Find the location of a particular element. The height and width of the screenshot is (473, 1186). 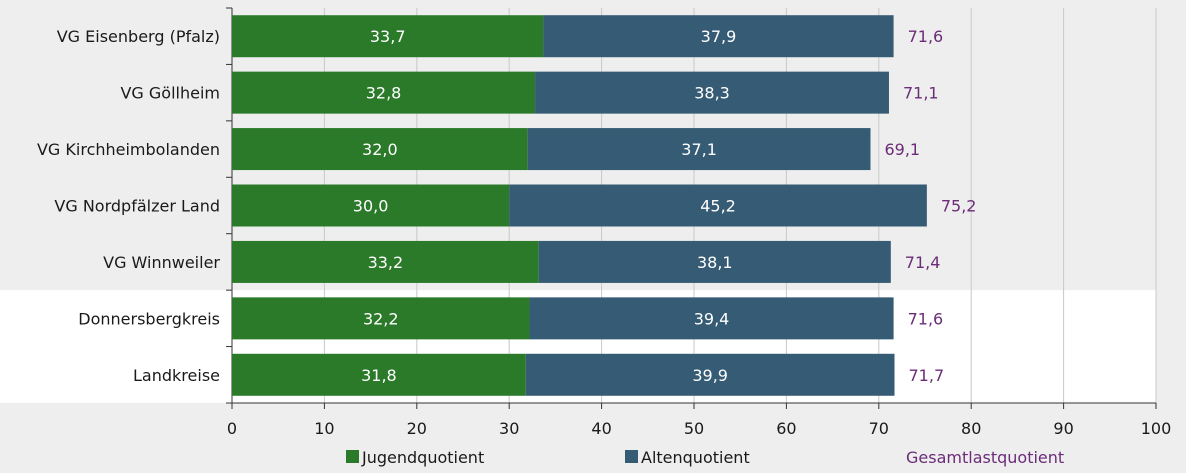

legend-swatch-altenquotient is located at coordinates (631, 456).